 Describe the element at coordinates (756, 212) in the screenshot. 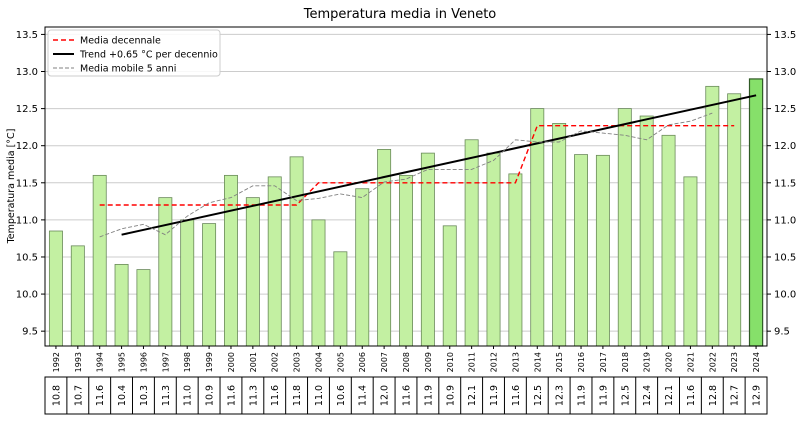

I see `bar-2024` at that location.